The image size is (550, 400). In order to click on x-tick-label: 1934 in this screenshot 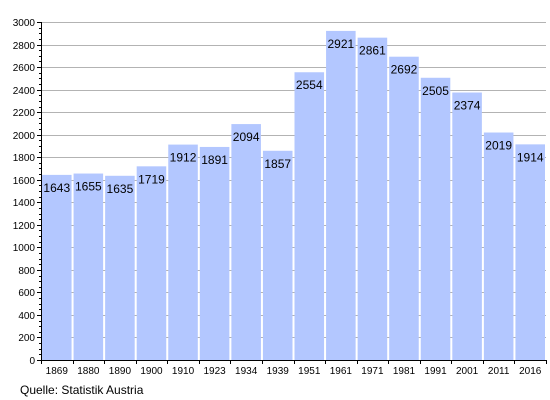, I will do `click(246, 371)`.